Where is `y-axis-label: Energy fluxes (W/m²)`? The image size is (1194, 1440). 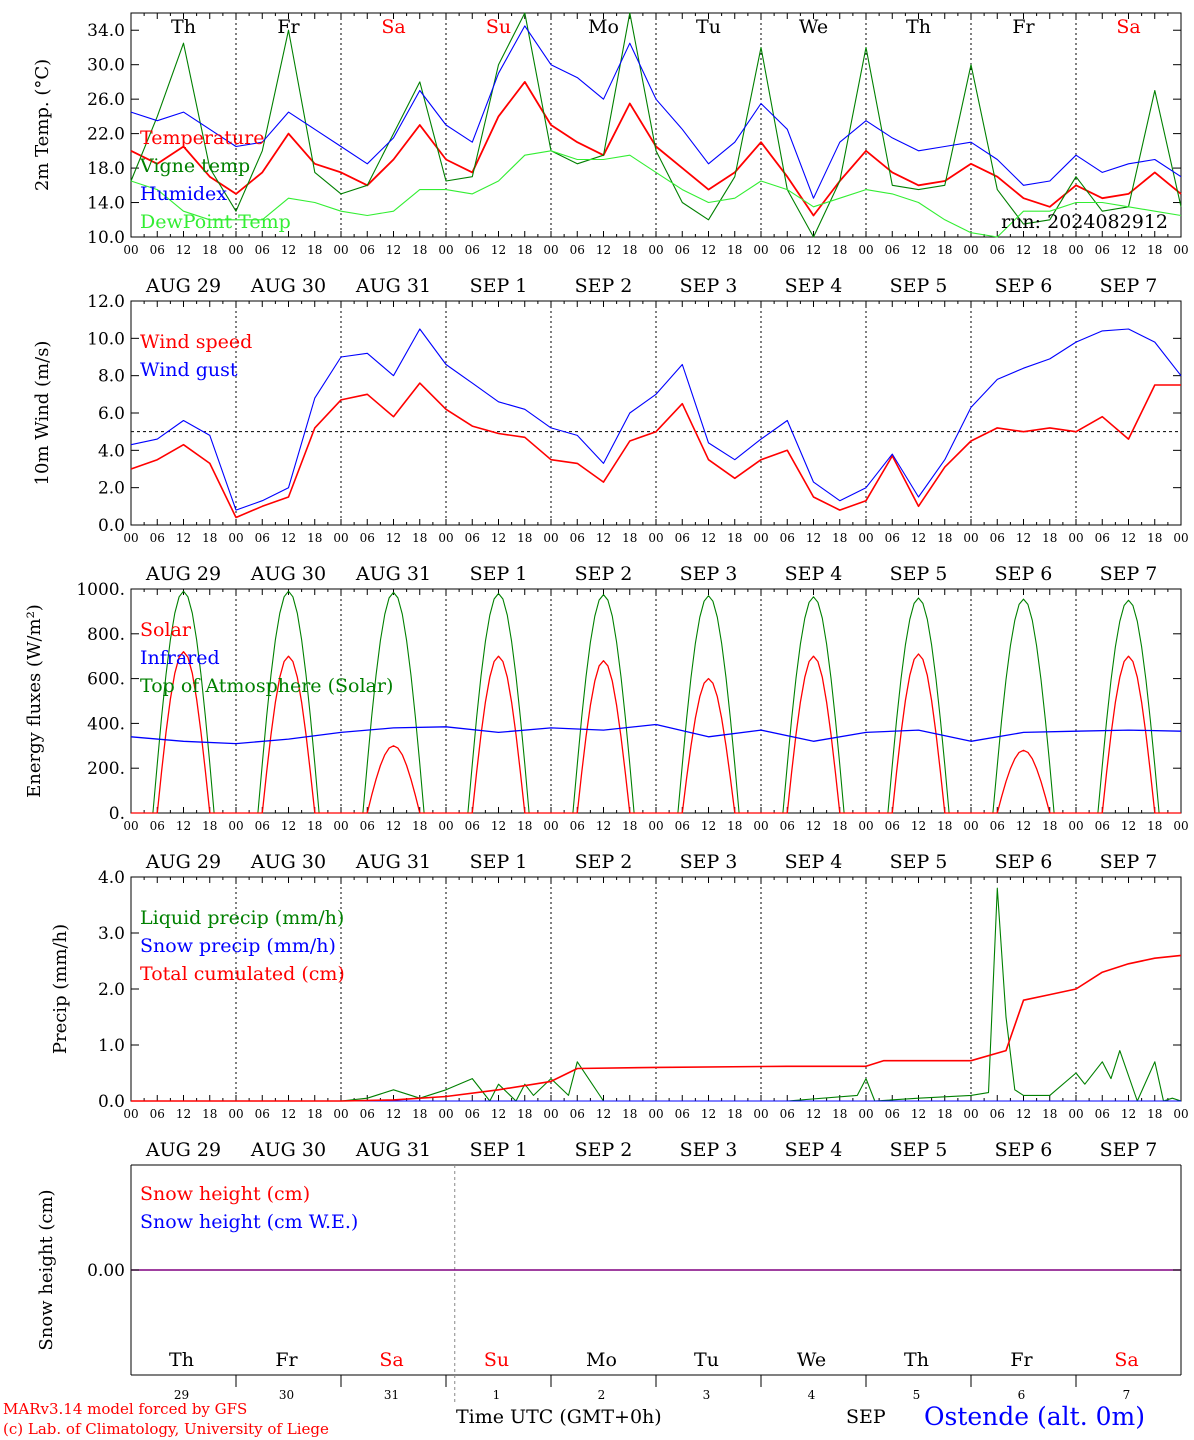
y-axis-label: Energy fluxes (W/m²) is located at coordinates (34, 701).